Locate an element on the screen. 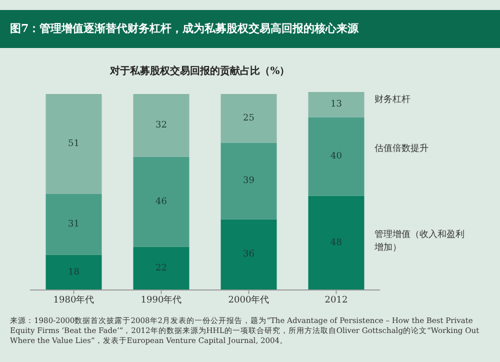 This screenshot has width=500, height=362. data-label: 39 is located at coordinates (249, 181).